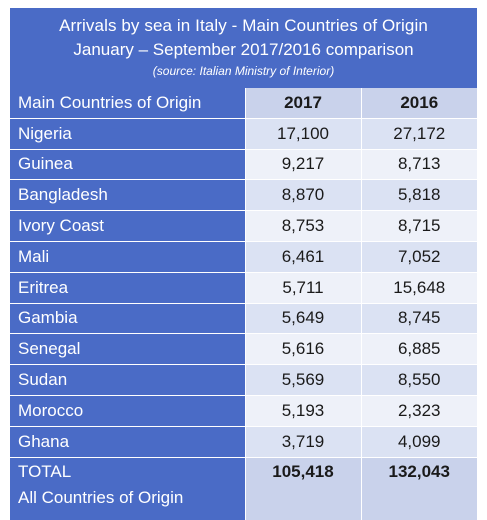  What do you see at coordinates (419, 442) in the screenshot?
I see `value-2016-cell: 4,099` at bounding box center [419, 442].